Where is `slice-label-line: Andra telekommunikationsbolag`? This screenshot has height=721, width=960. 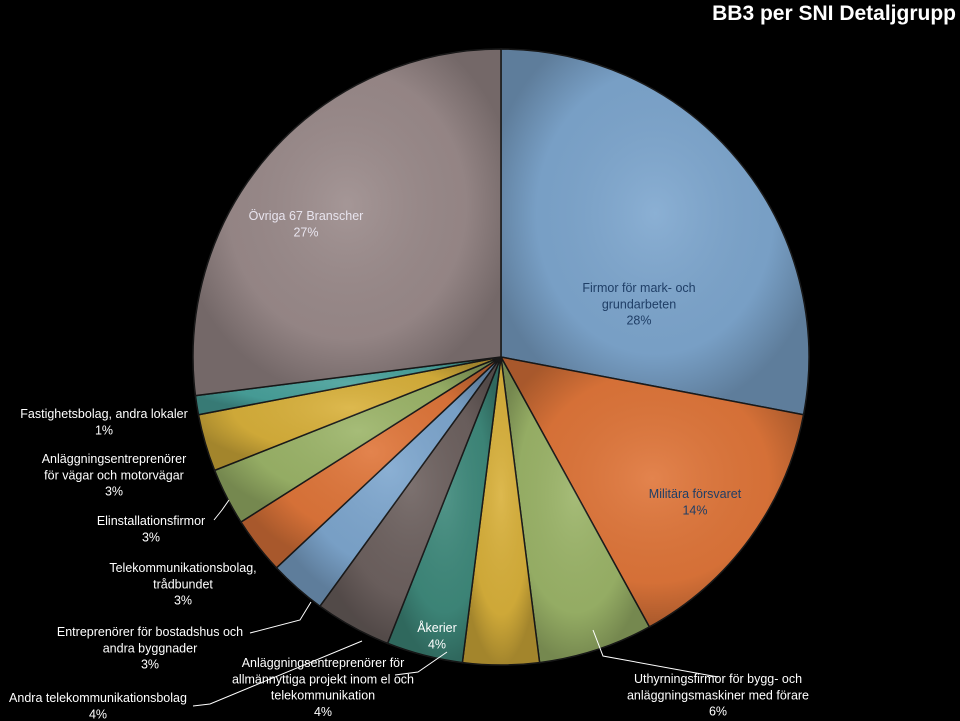 slice-label-line: Andra telekommunikationsbolag is located at coordinates (98, 698).